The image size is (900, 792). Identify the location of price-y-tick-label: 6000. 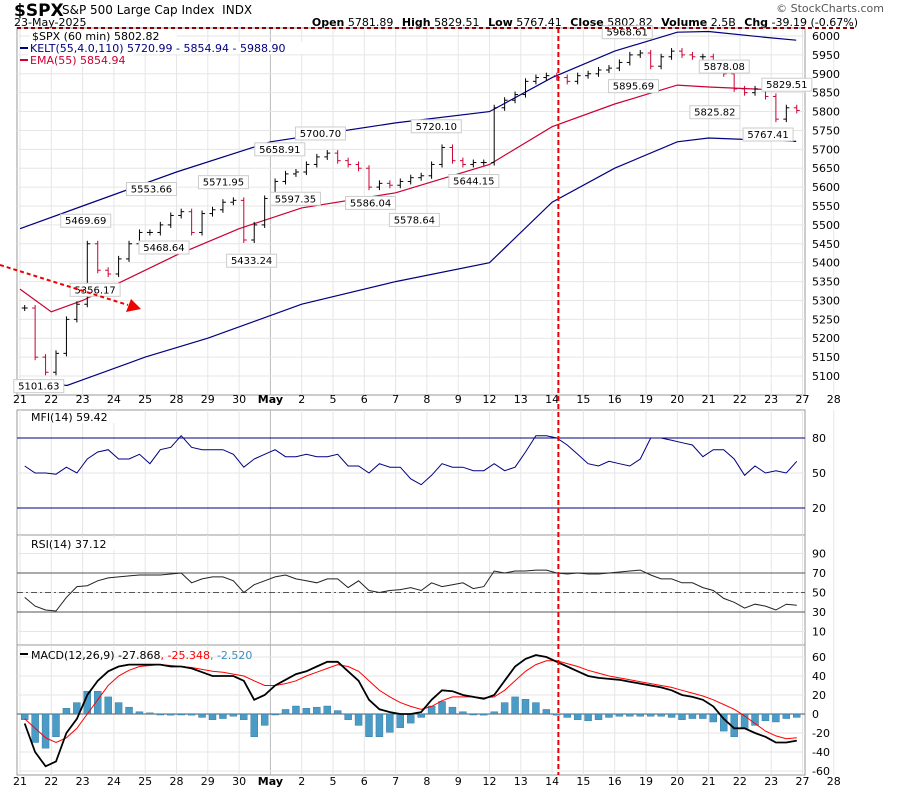
(826, 36).